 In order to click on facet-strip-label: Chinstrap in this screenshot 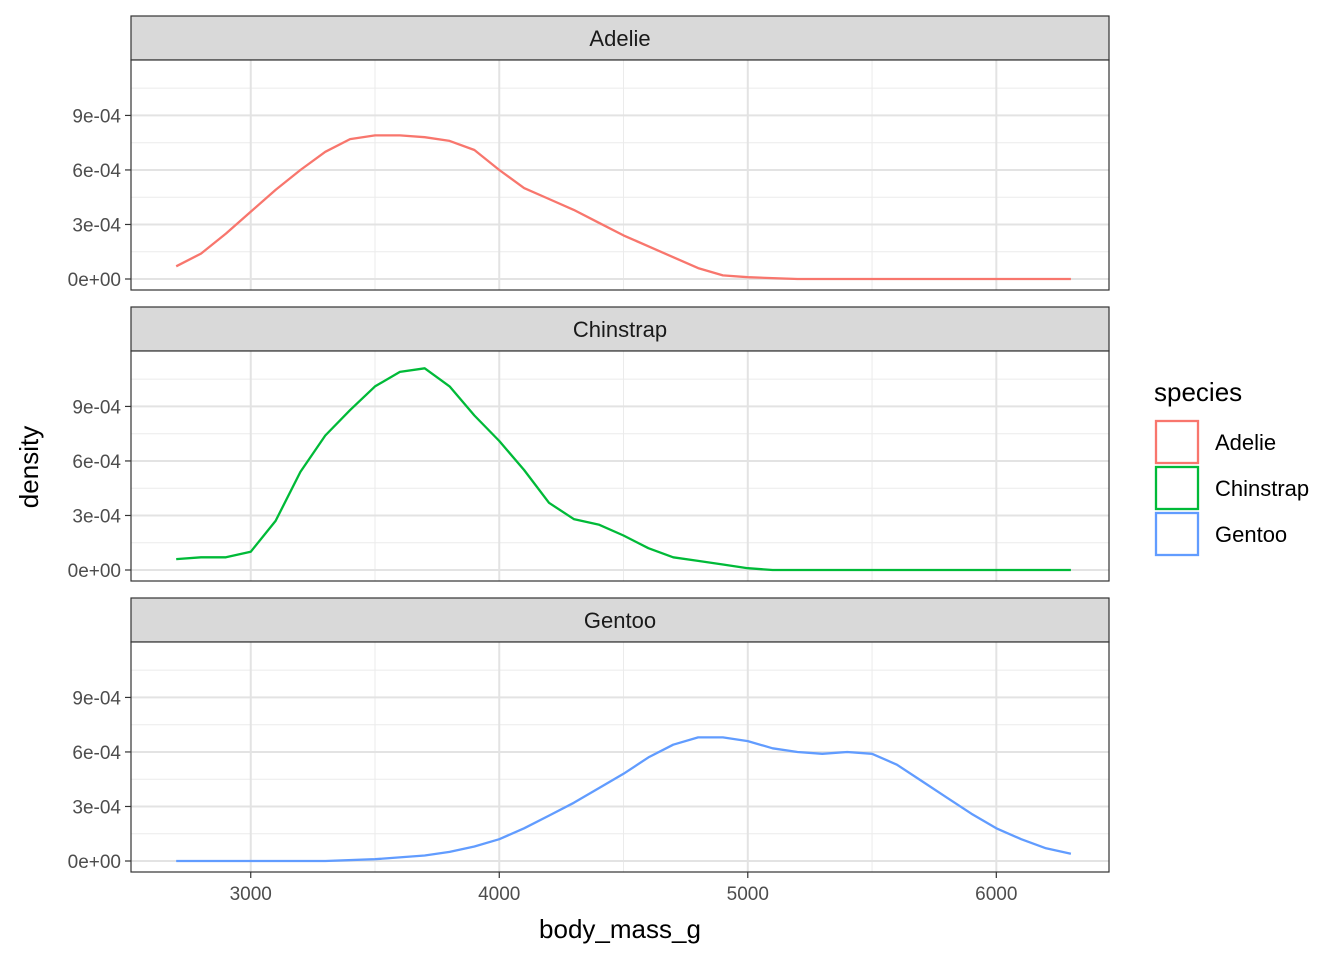, I will do `click(620, 329)`.